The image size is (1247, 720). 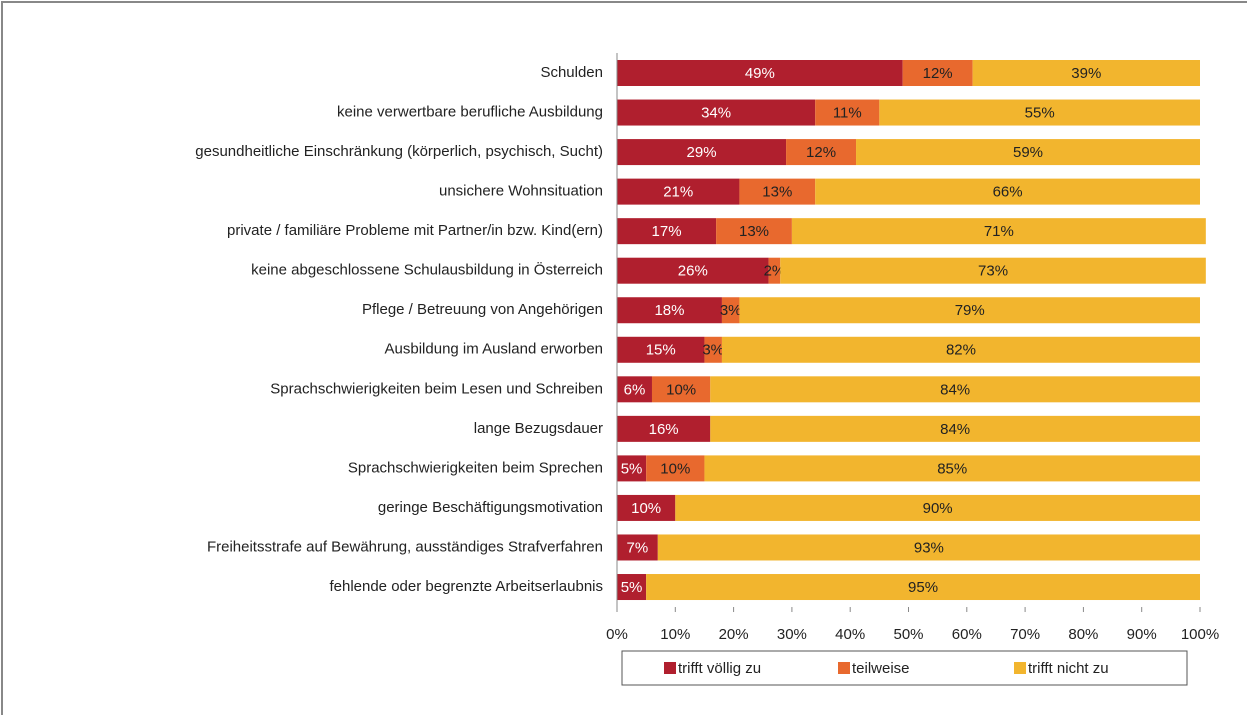 What do you see at coordinates (675, 634) in the screenshot?
I see `x-tick-label: 10%` at bounding box center [675, 634].